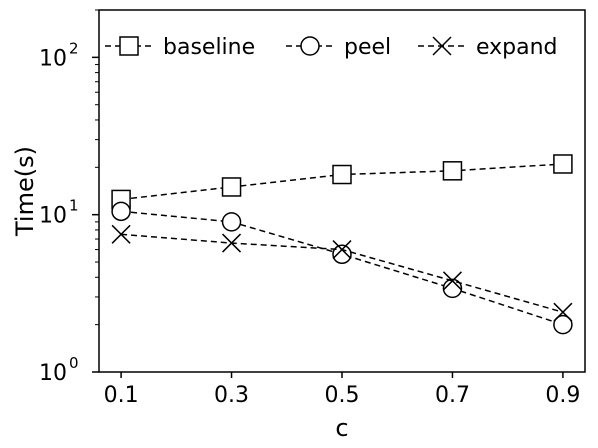 The height and width of the screenshot is (448, 598). I want to click on x-tick-label: 0.7, so click(452, 395).